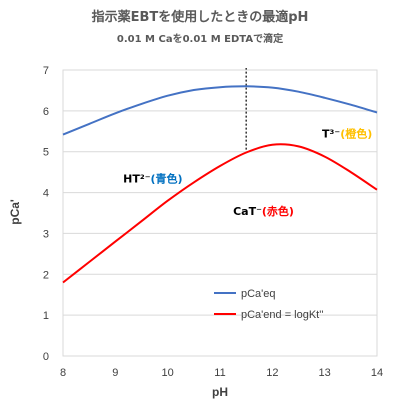 This screenshot has width=400, height=414. Describe the element at coordinates (258, 294) in the screenshot. I see `legend-label-pca-eq: pCa'eq` at that location.